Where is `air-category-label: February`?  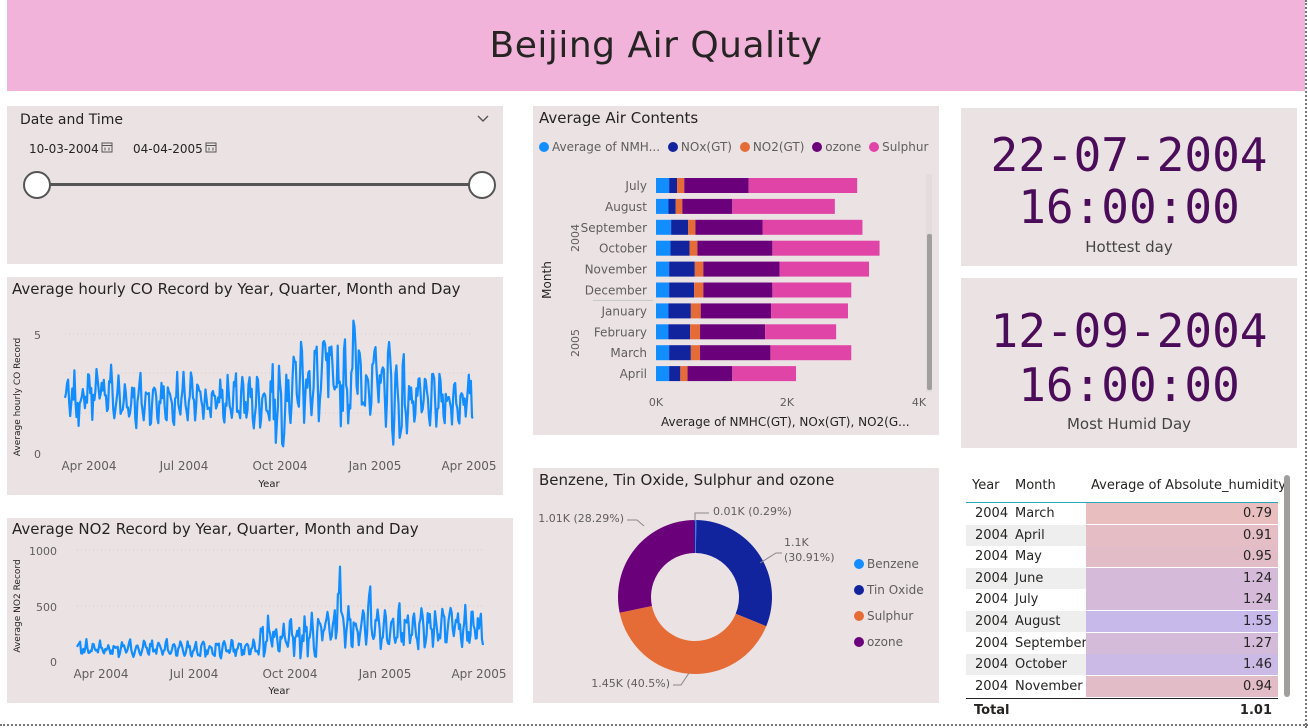
air-category-label: February is located at coordinates (620, 332).